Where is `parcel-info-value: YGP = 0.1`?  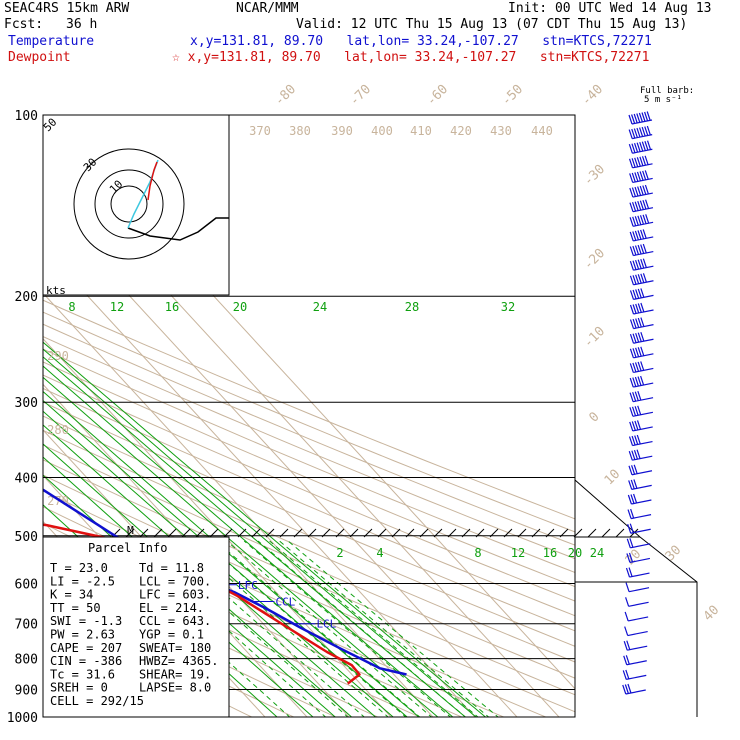 parcel-info-value: YGP = 0.1 is located at coordinates (171, 635).